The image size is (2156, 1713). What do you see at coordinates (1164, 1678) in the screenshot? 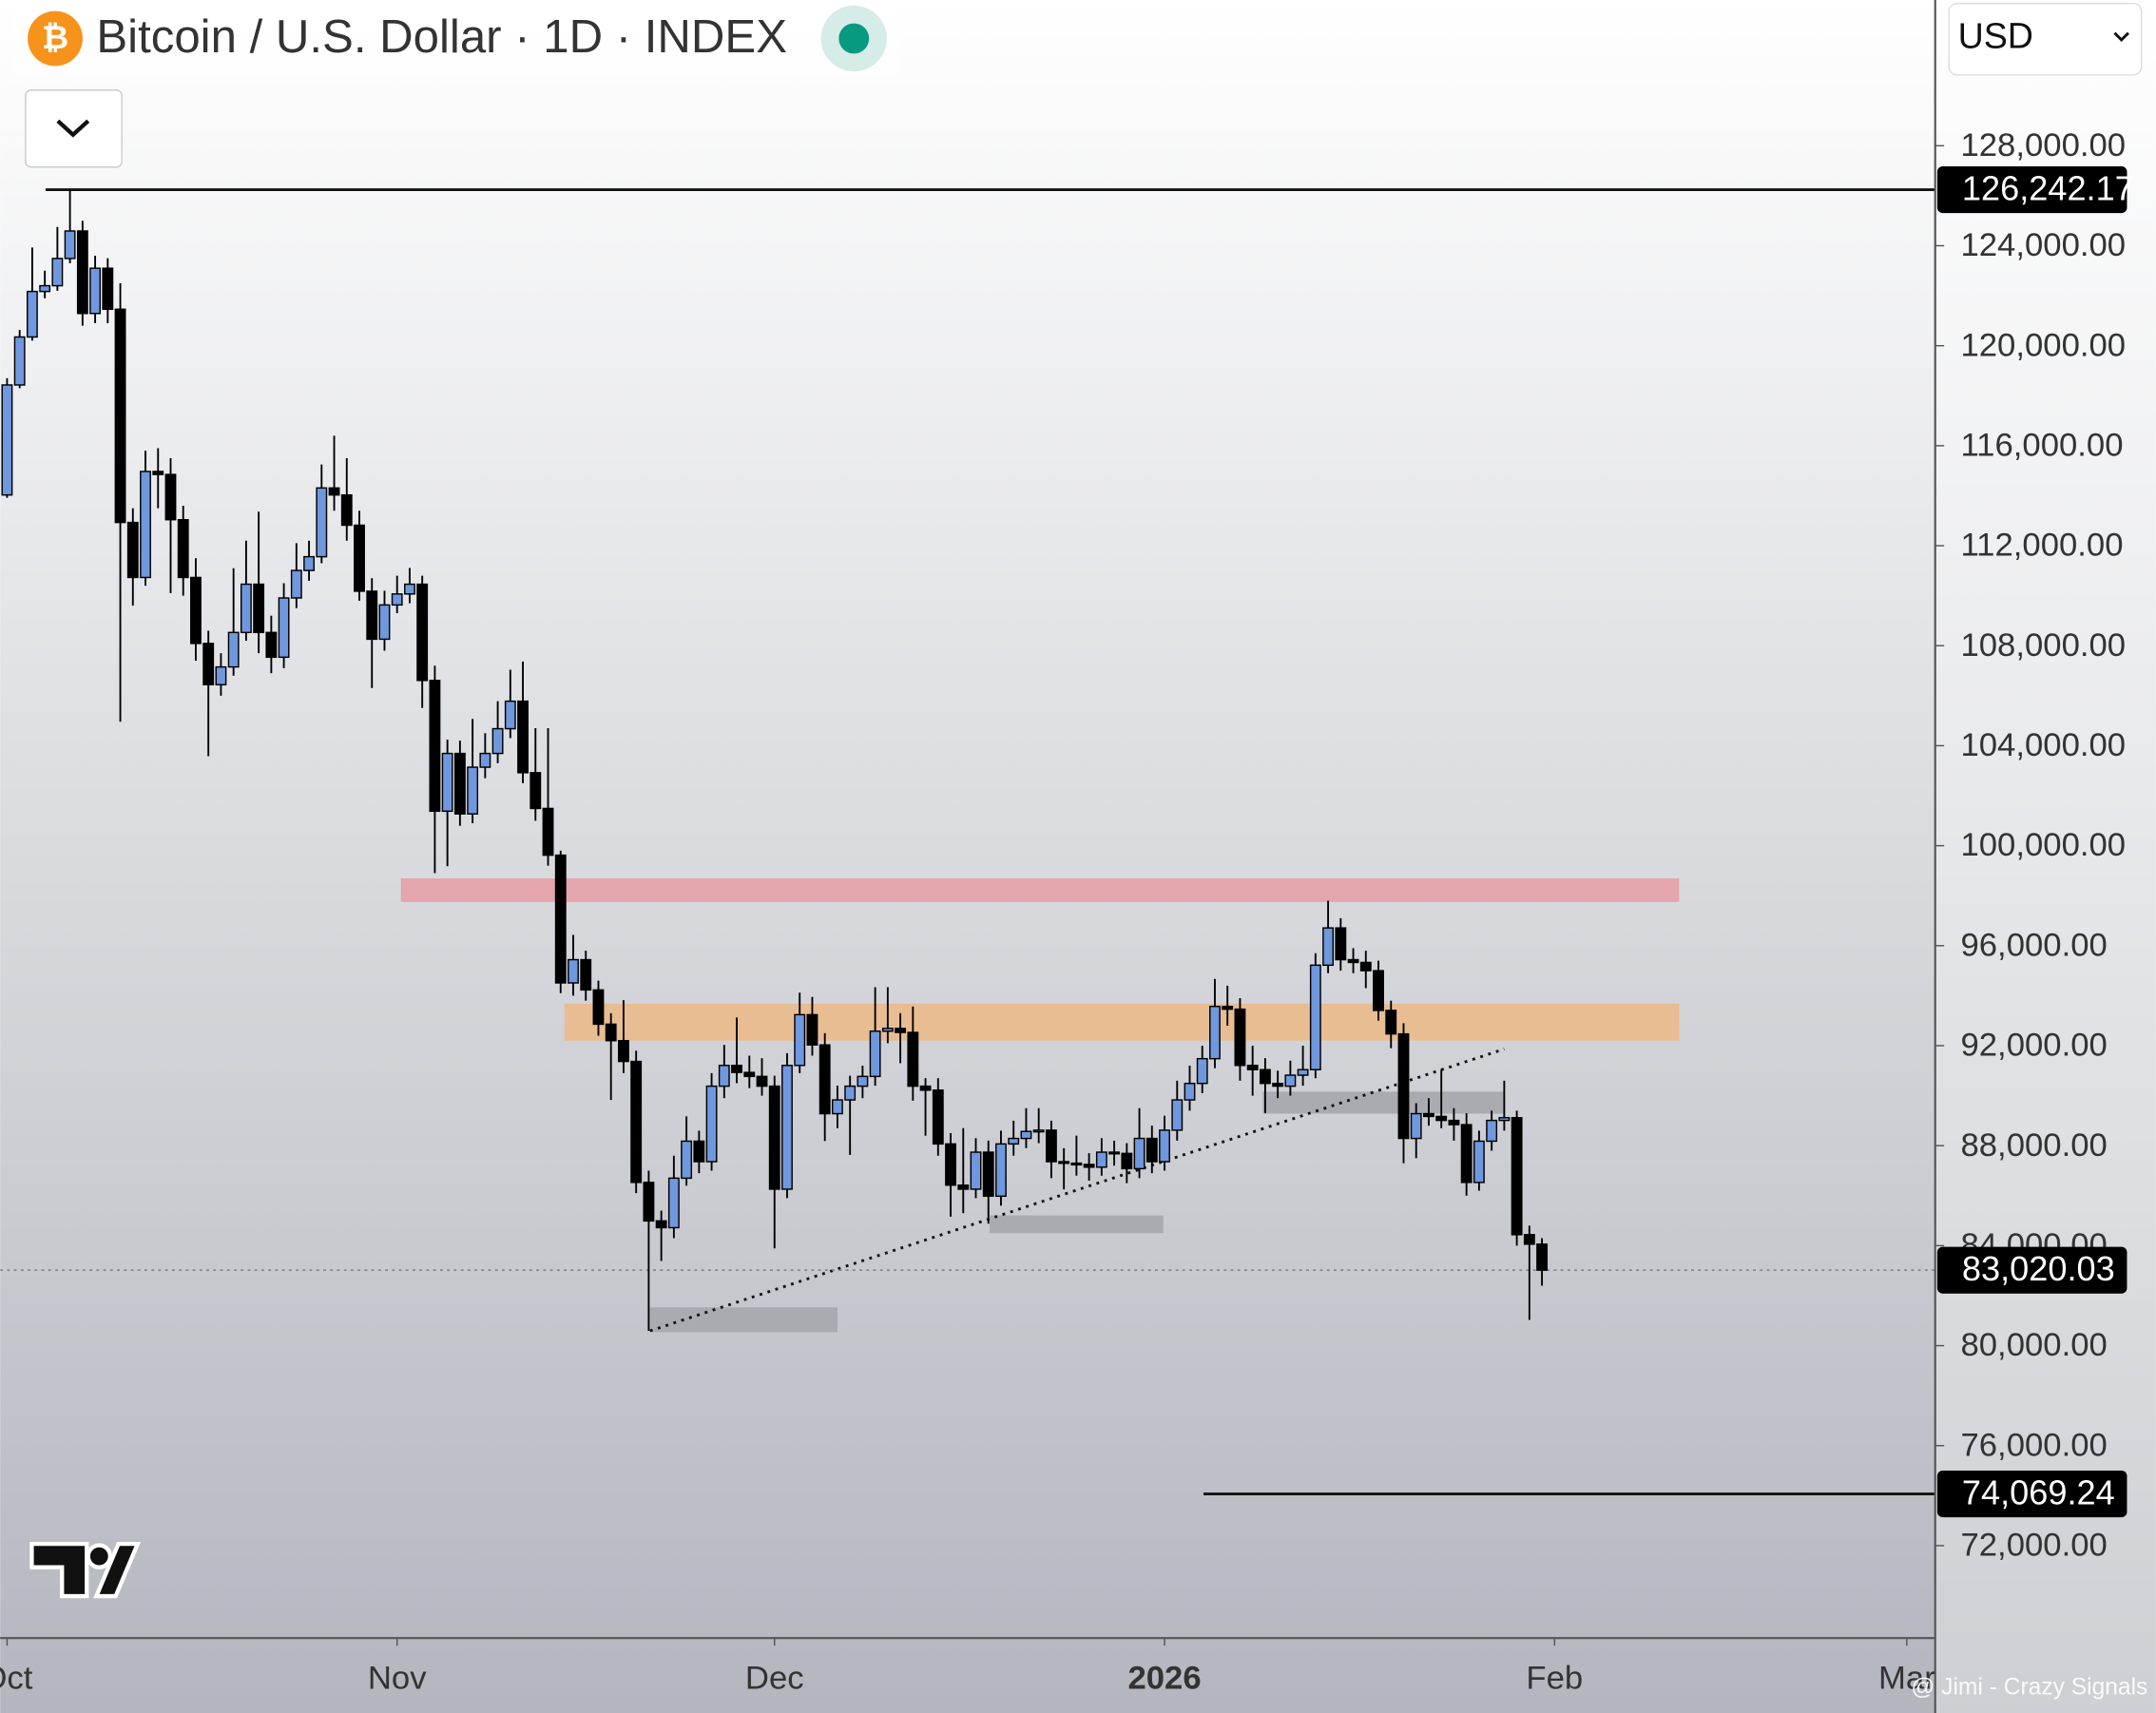
I see `x-tick-label: 2026` at bounding box center [1164, 1678].